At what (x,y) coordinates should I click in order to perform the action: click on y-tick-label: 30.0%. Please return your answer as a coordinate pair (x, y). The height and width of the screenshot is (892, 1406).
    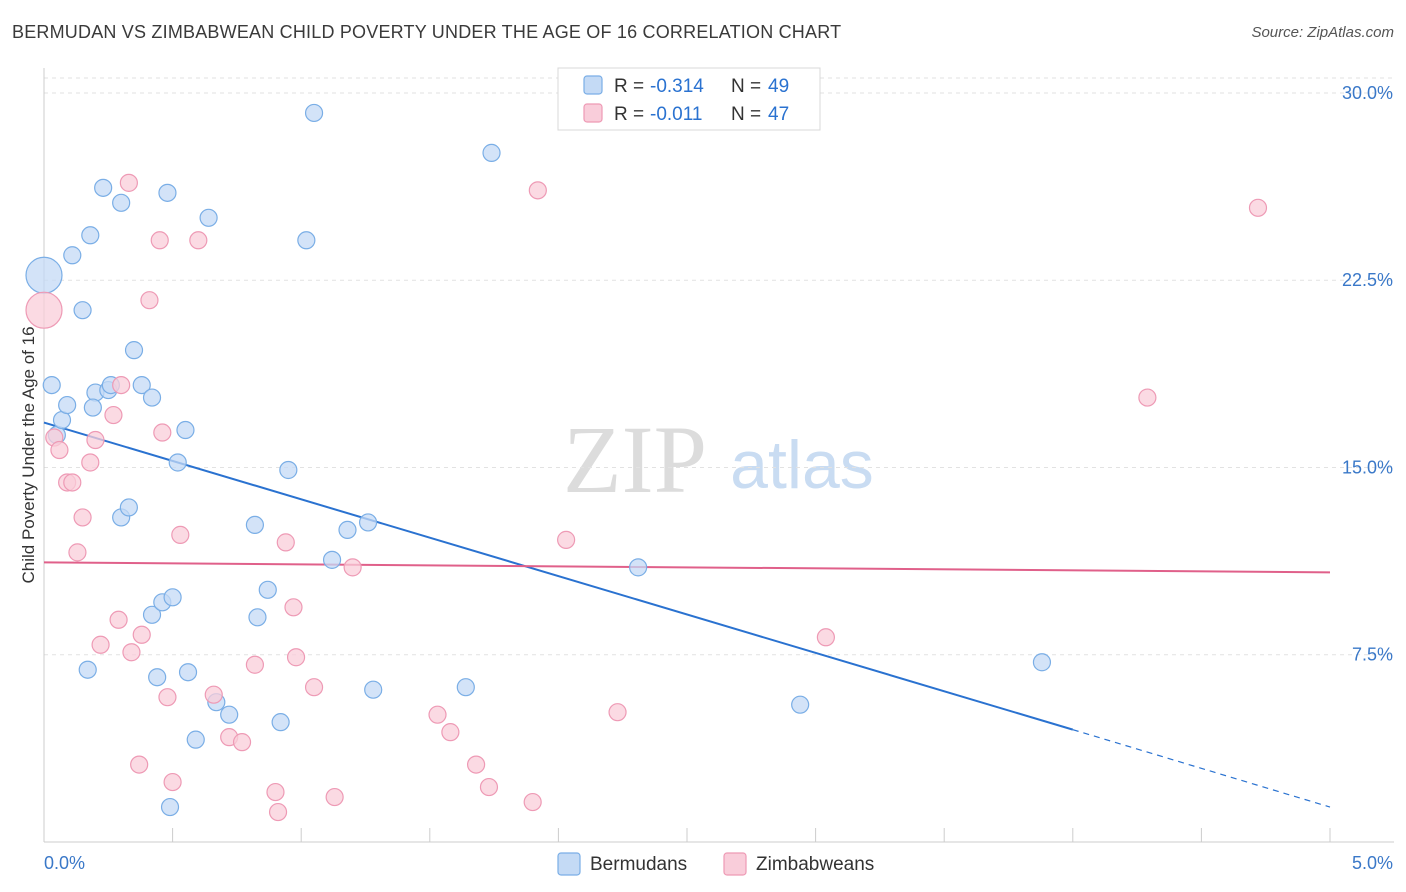
    Looking at the image, I should click on (1367, 93).